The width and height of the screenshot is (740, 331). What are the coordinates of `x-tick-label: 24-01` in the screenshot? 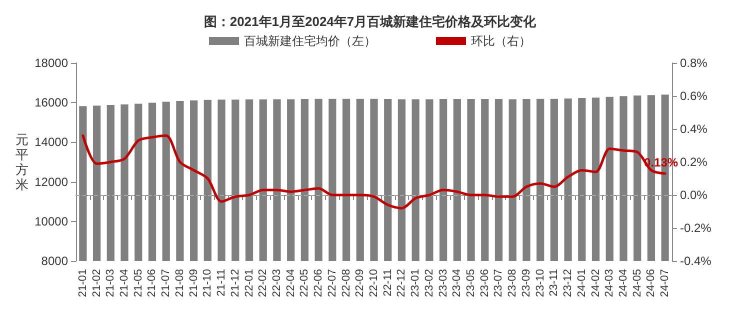 It's located at (582, 283).